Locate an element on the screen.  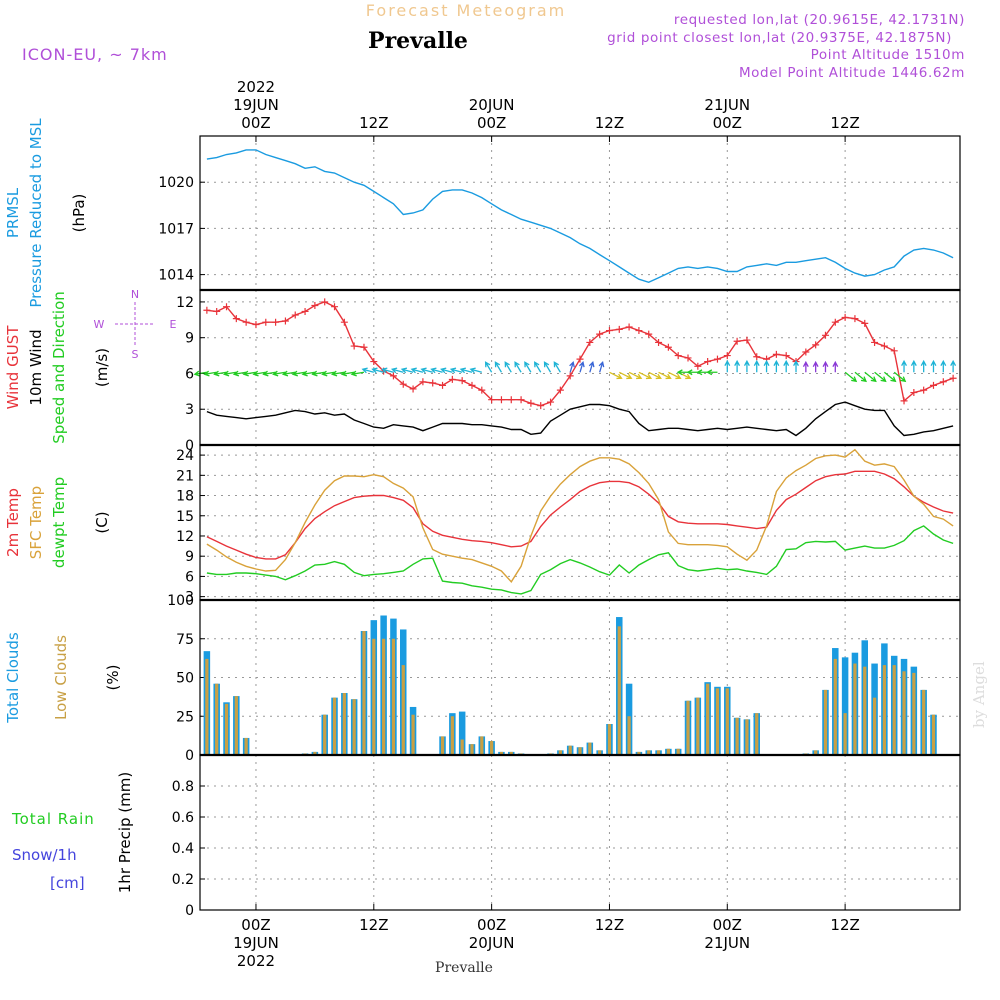
wind-line is located at coordinates (580, 419).